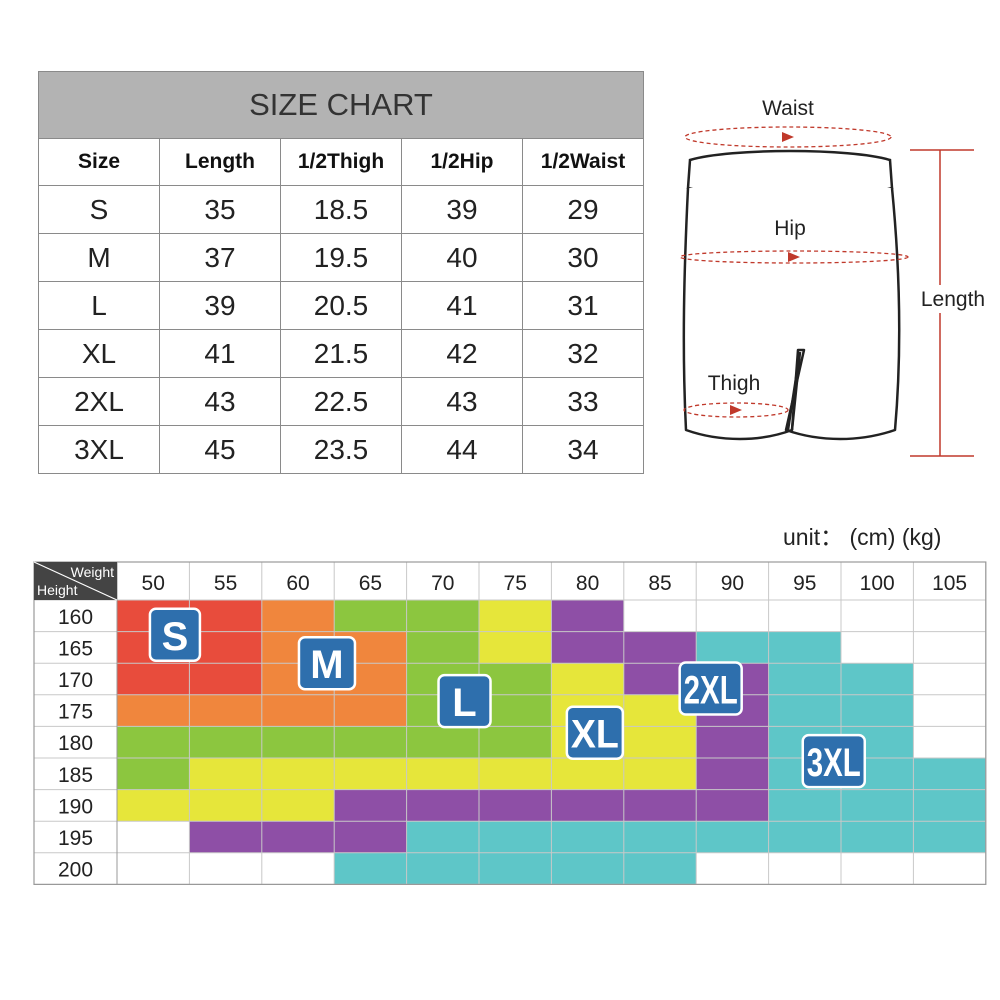  Describe the element at coordinates (75, 617) in the screenshot. I see `height-tick-label: 160` at that location.